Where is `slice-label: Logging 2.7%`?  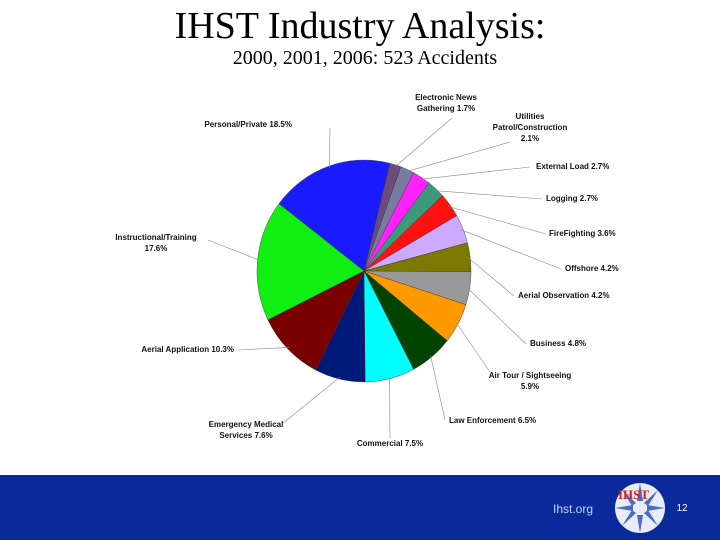 slice-label: Logging 2.7% is located at coordinates (572, 198).